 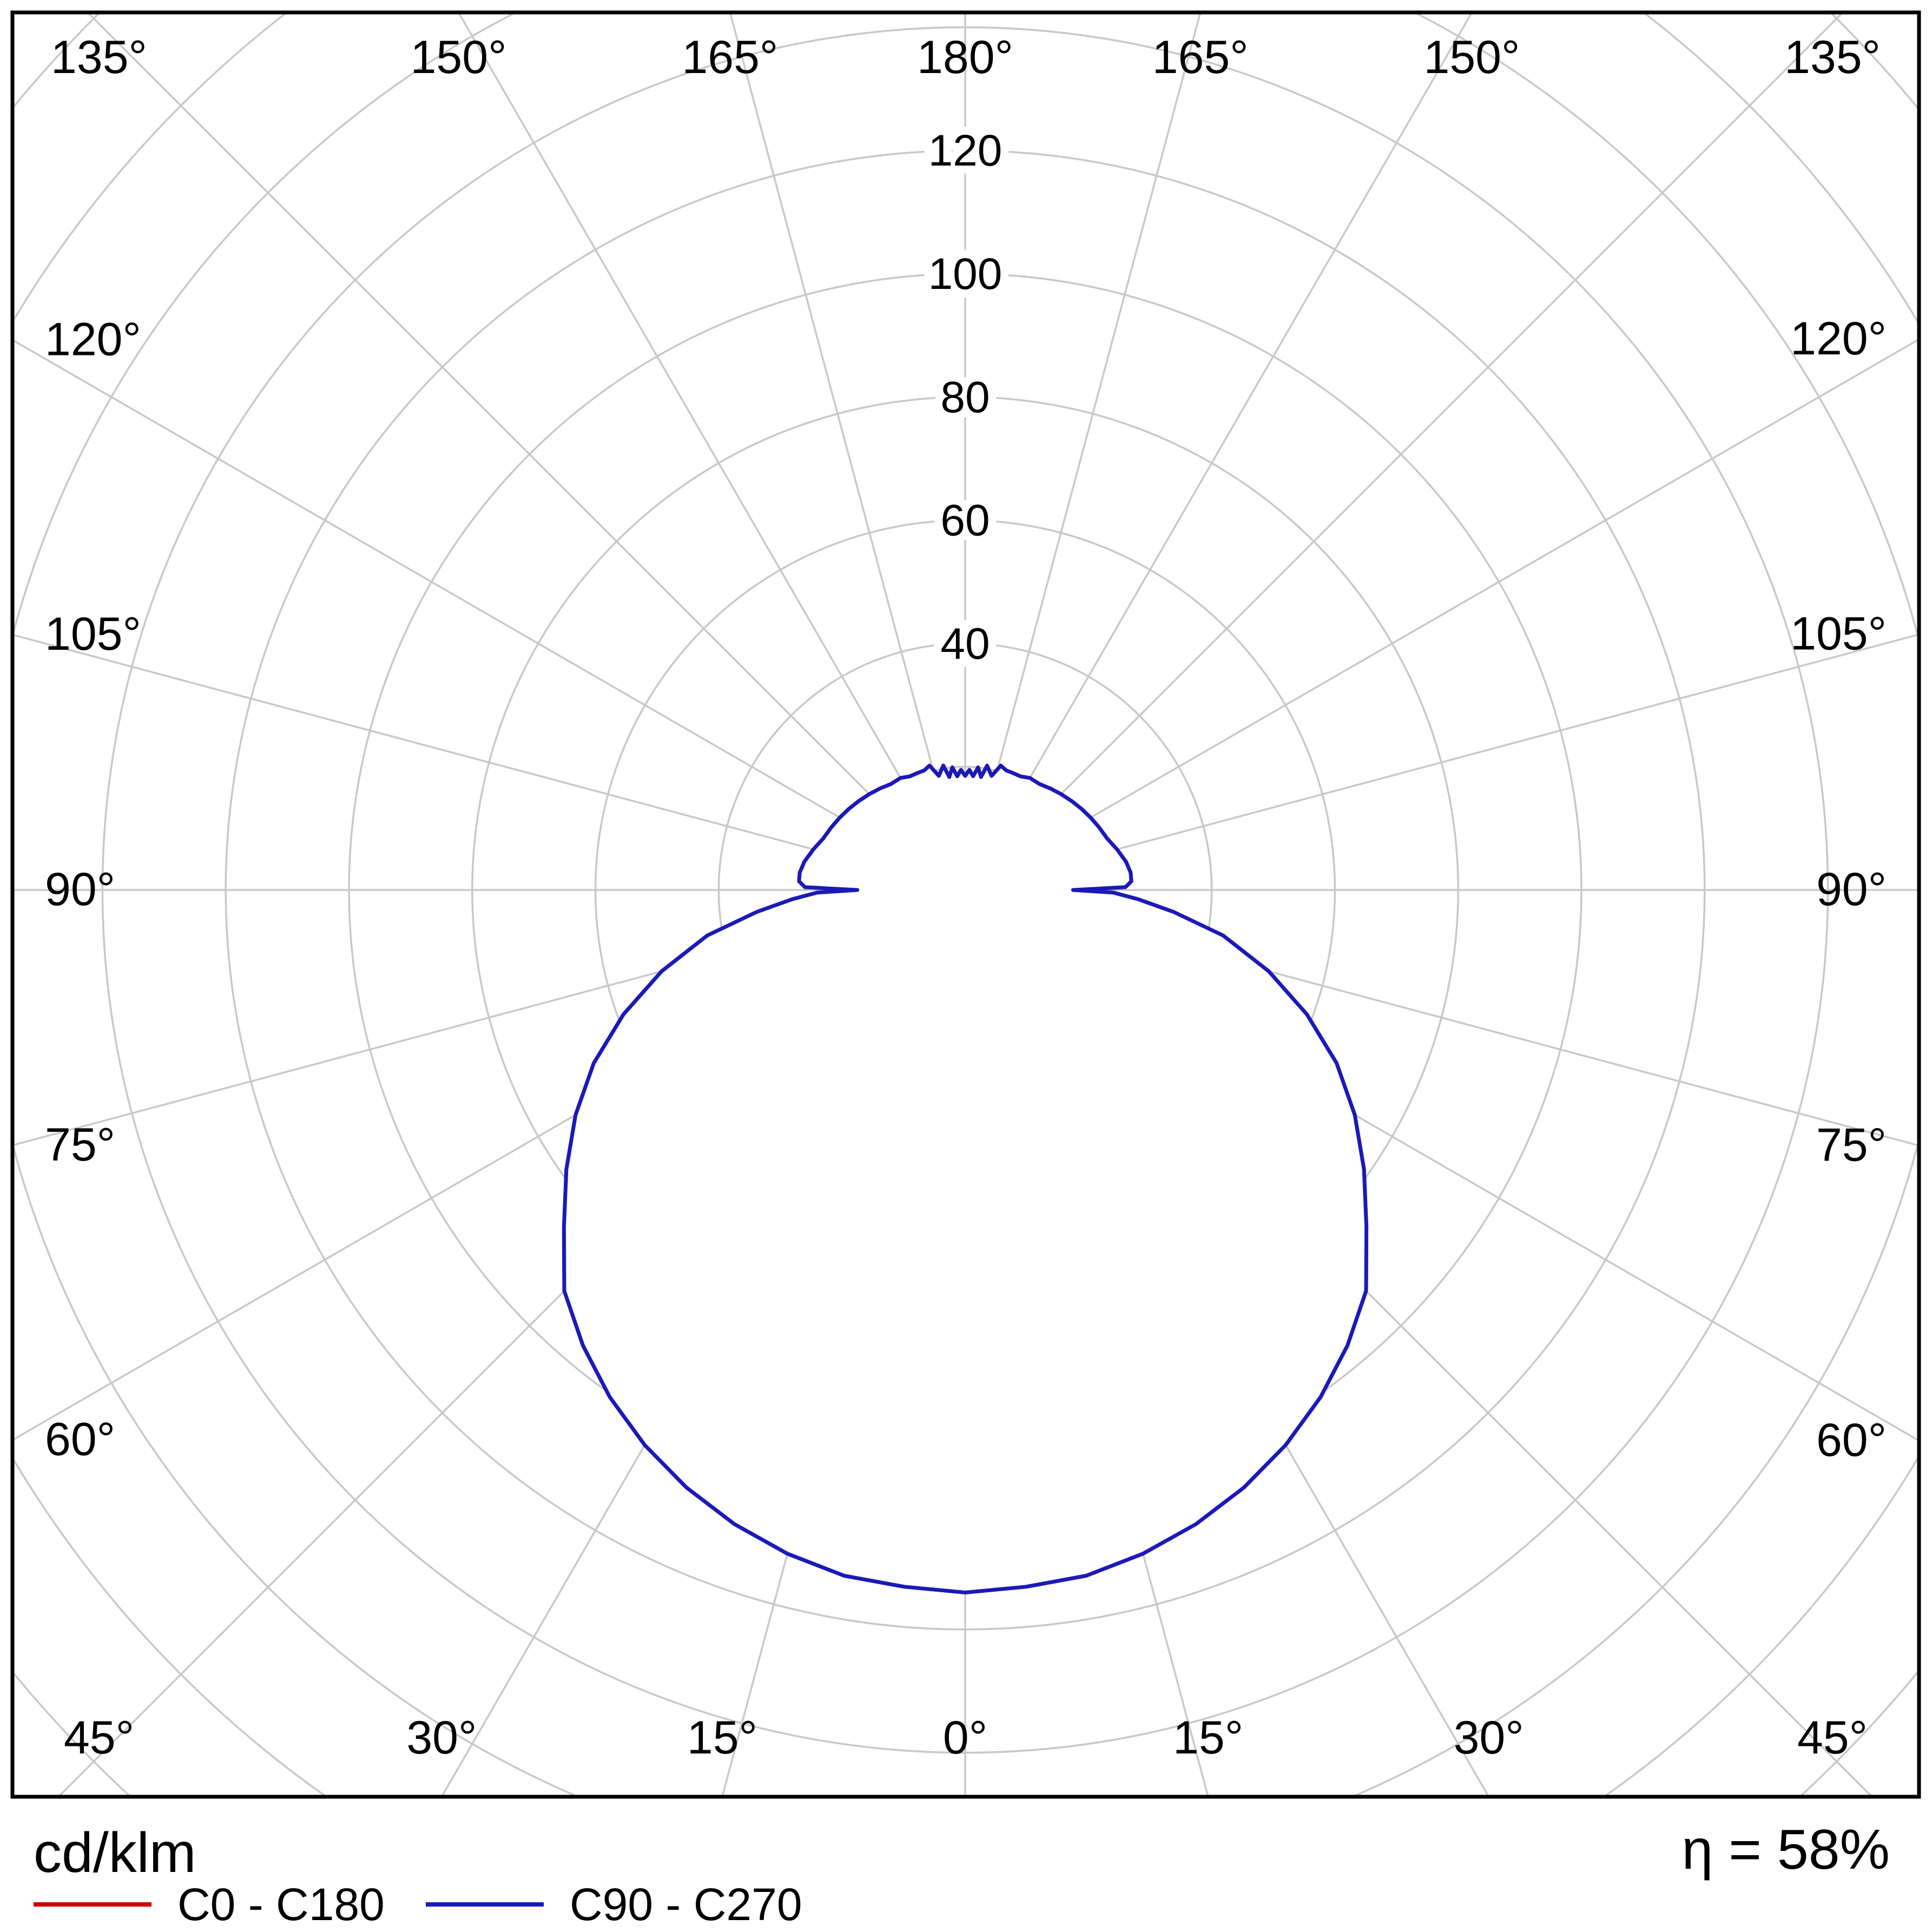 I want to click on legend: C0 - C180 C90 - C270, so click(x=418, y=1905).